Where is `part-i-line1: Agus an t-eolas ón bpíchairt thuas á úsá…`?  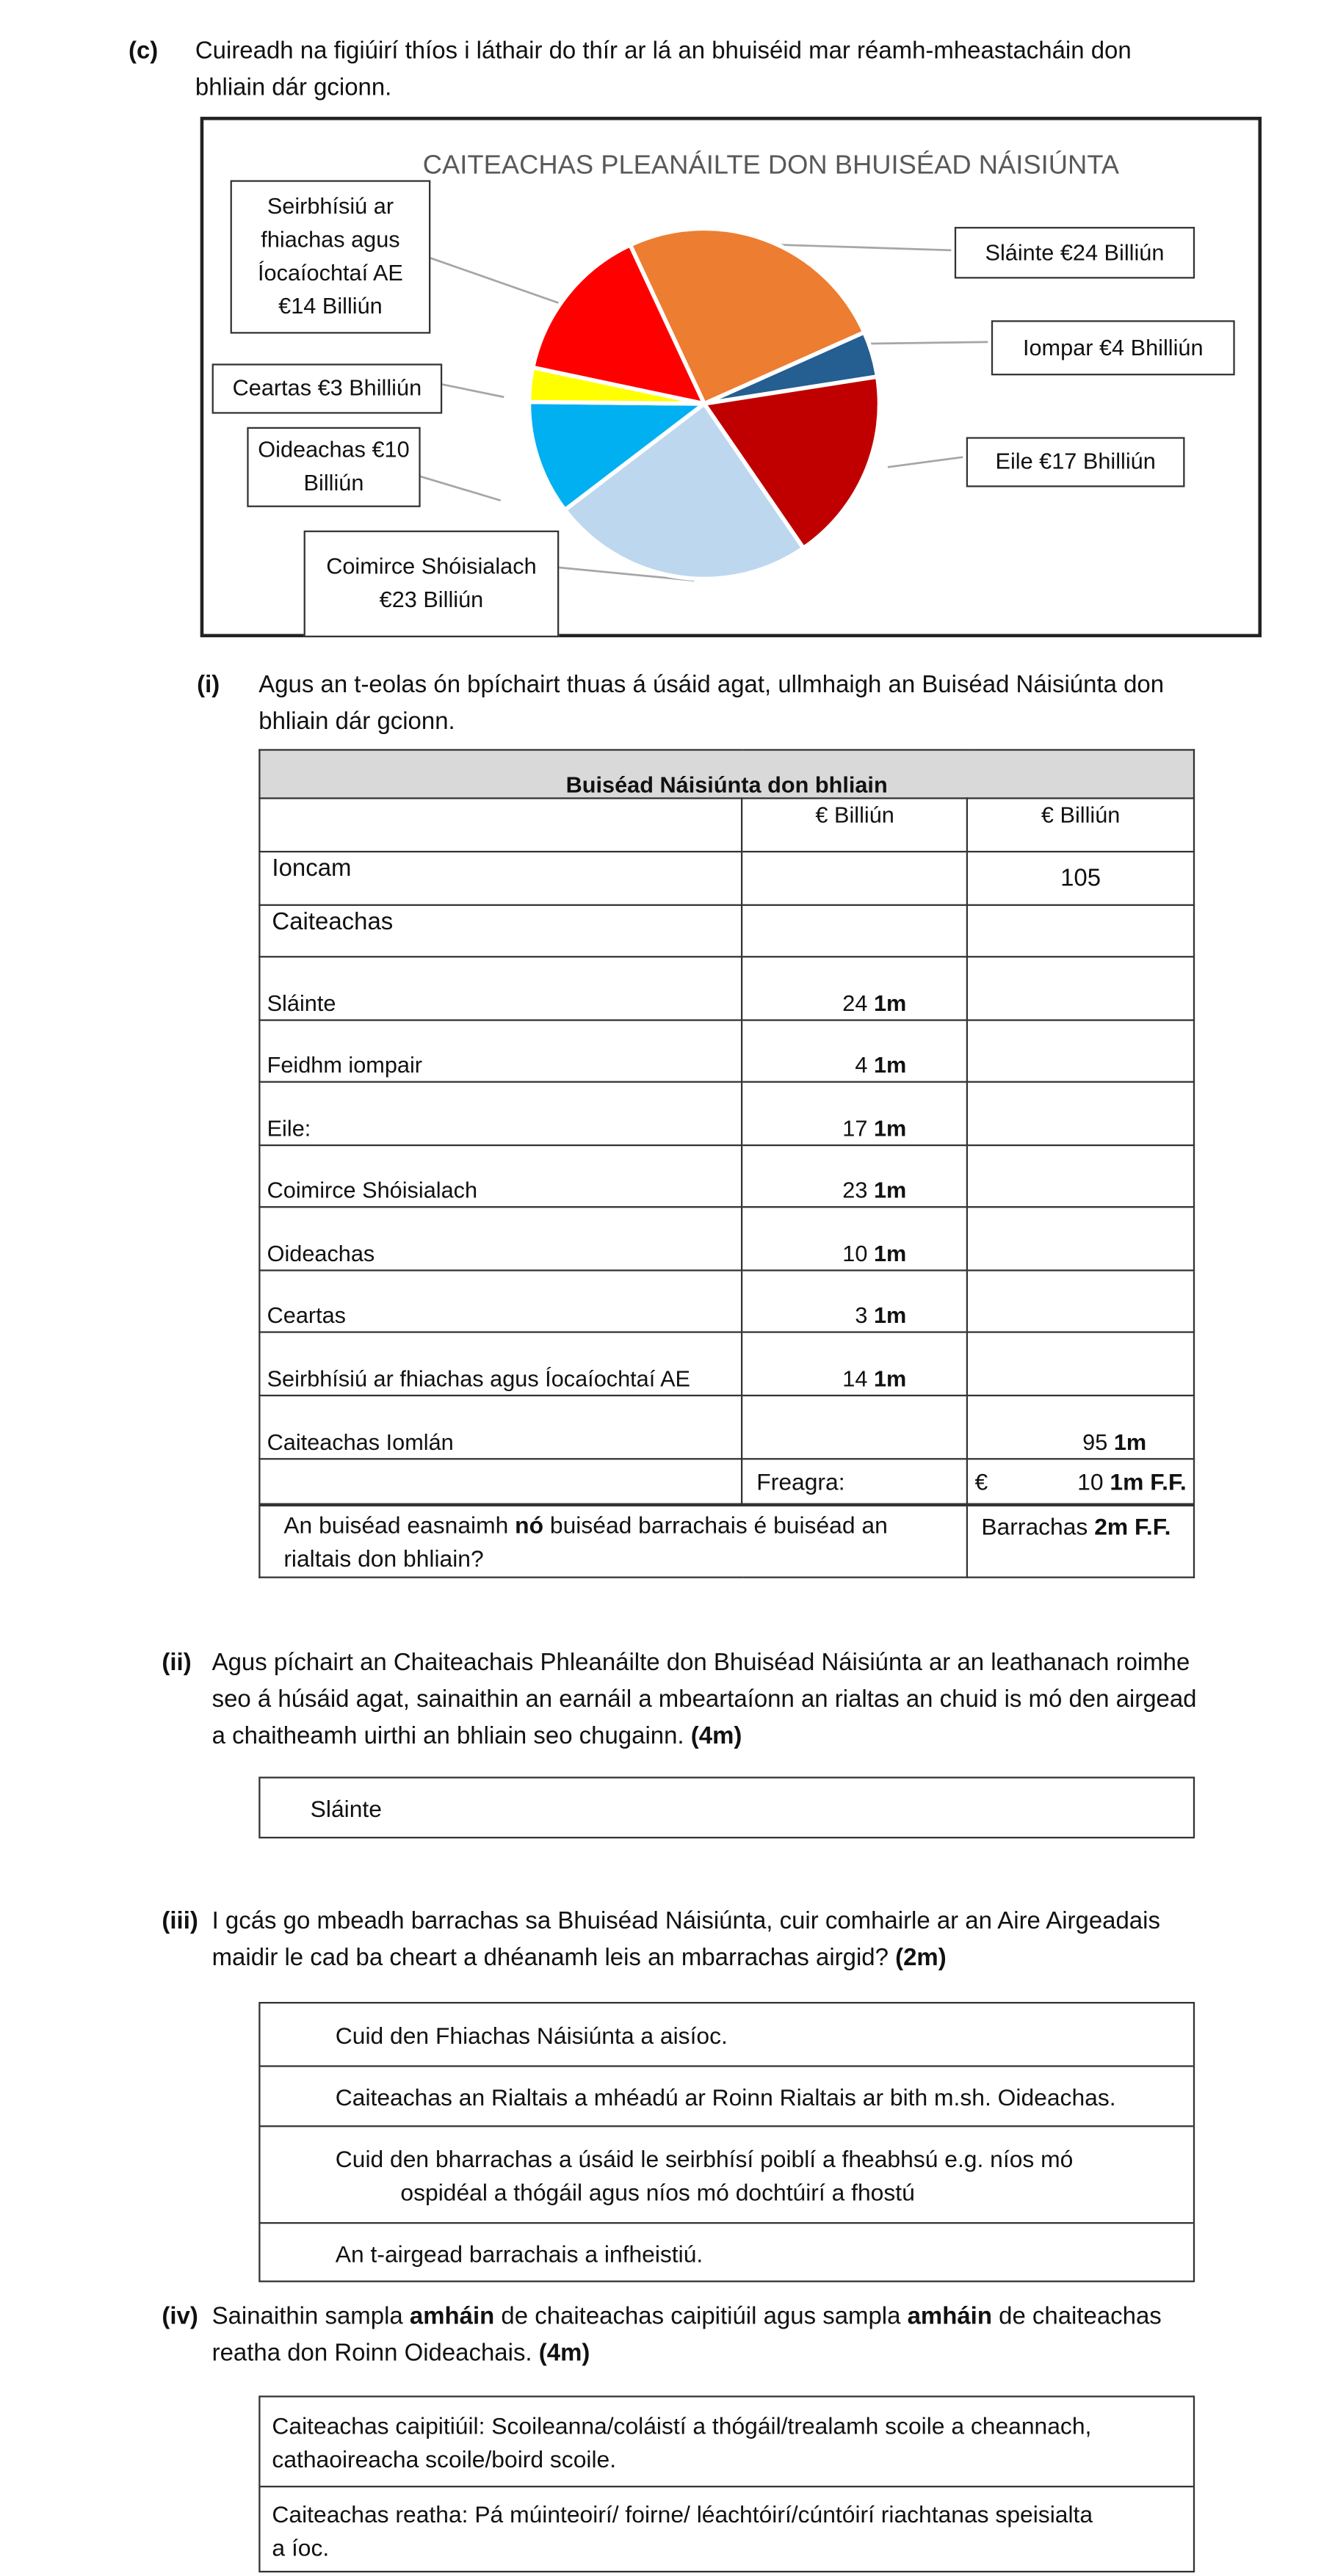 part-i-line1: Agus an t-eolas ón bpíchairt thuas á úsá… is located at coordinates (711, 686).